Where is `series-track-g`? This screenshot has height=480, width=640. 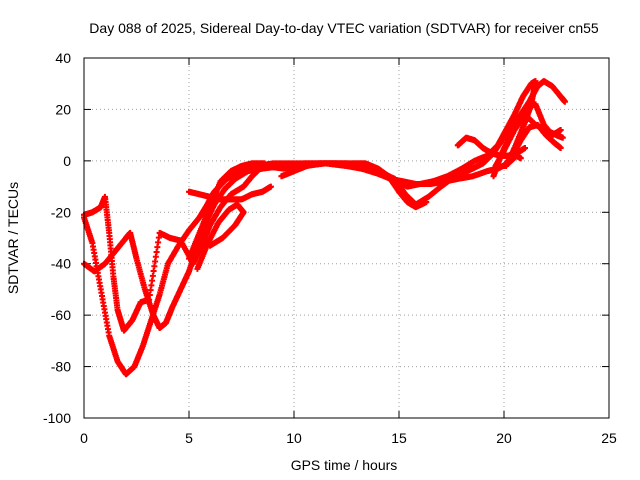
series-track-g is located at coordinates (354, 185).